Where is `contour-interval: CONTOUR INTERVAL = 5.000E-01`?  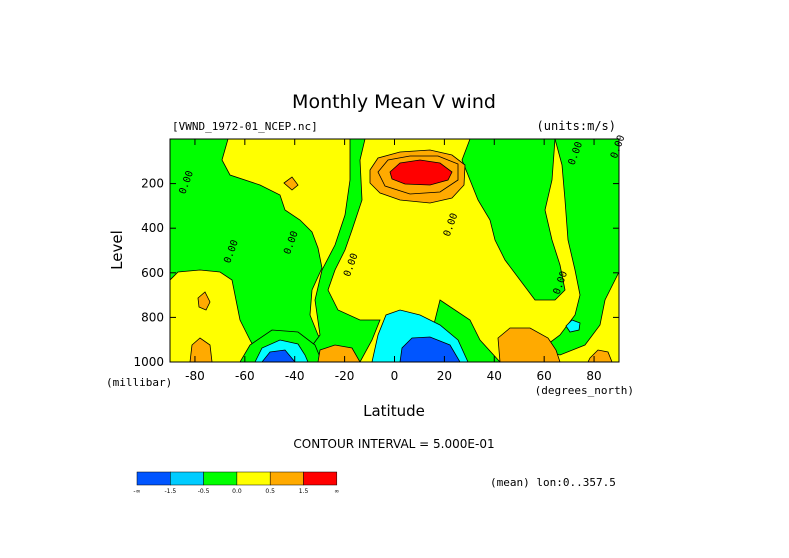 contour-interval: CONTOUR INTERVAL = 5.000E-01 is located at coordinates (393, 444).